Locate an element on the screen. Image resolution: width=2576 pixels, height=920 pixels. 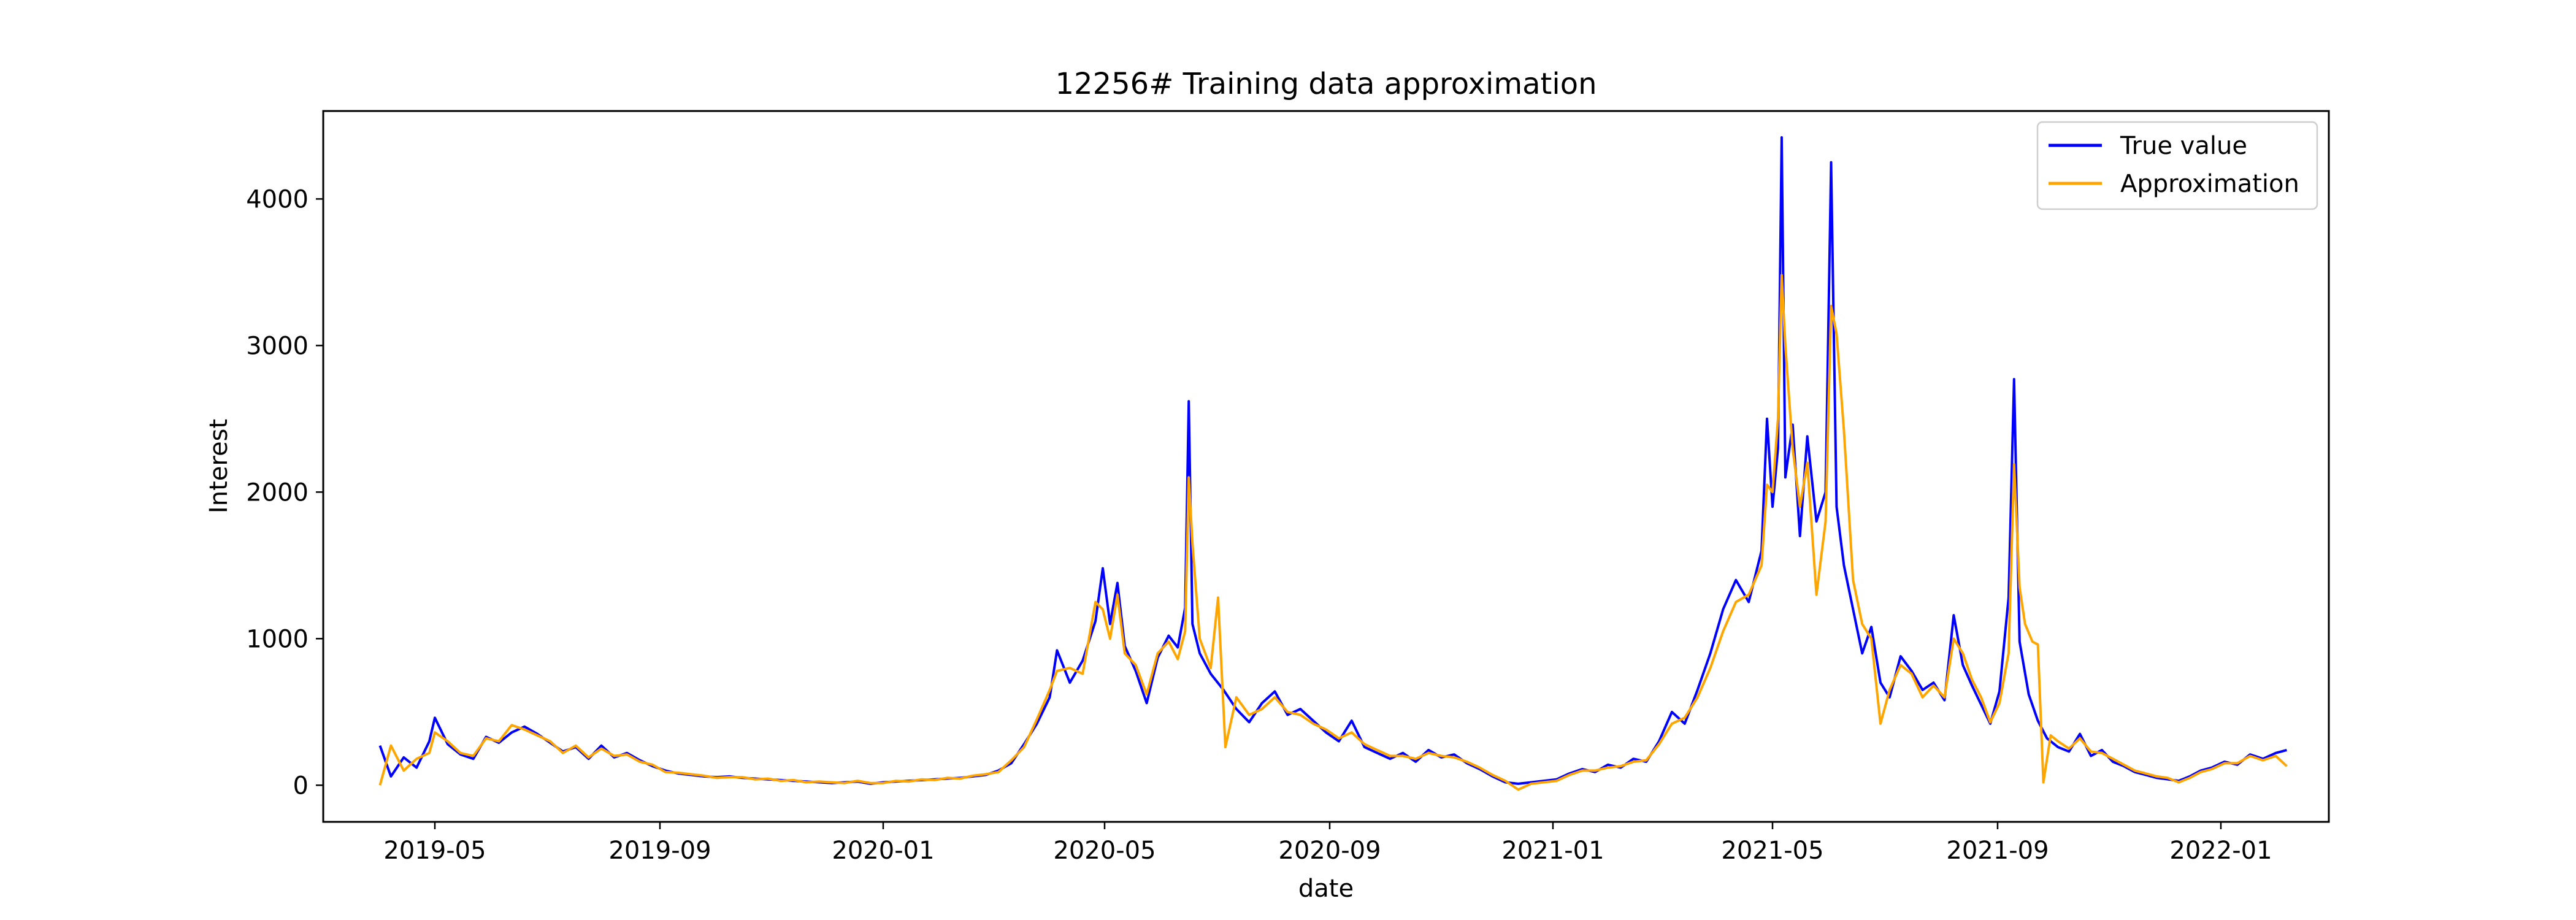
legend-label-true-value: True value is located at coordinates (2183, 146).